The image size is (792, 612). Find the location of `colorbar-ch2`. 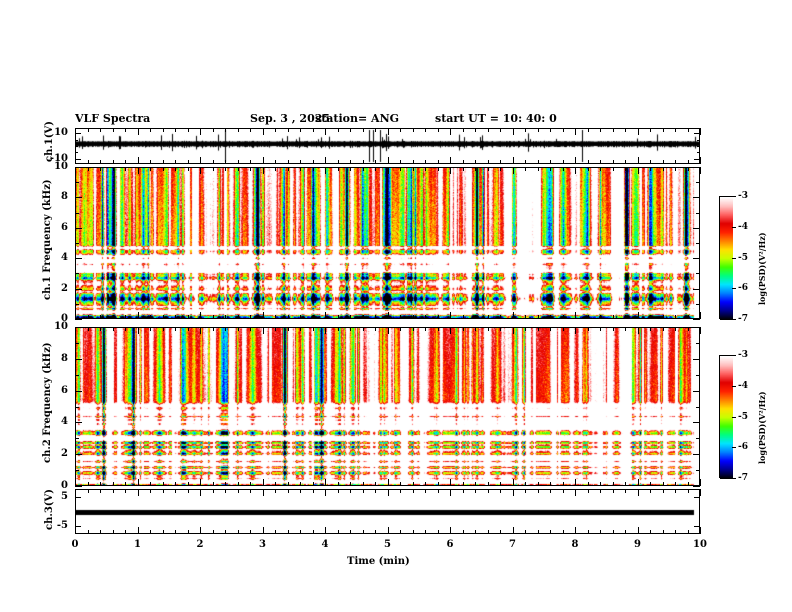

colorbar-ch2 is located at coordinates (726, 417).